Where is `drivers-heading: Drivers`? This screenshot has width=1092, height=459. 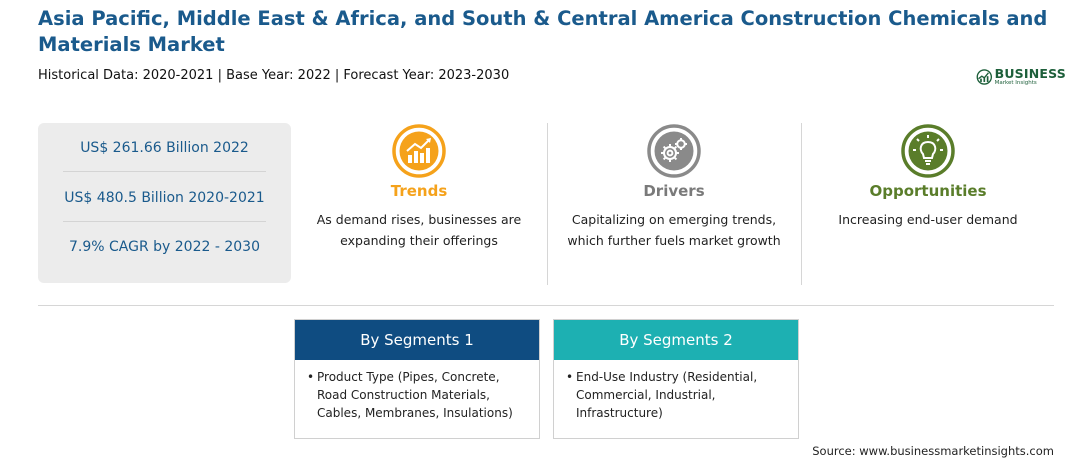
drivers-heading: Drivers is located at coordinates (674, 191).